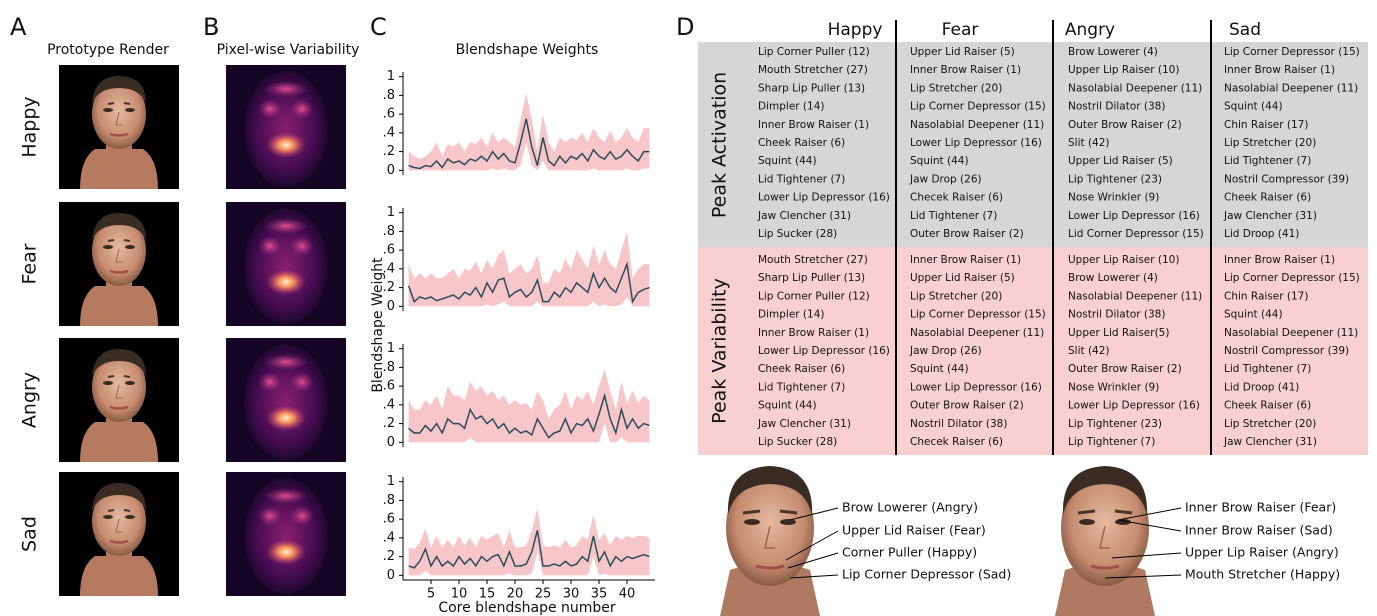 Image resolution: width=1377 pixels, height=616 pixels. I want to click on x-tick-label: 25, so click(543, 594).